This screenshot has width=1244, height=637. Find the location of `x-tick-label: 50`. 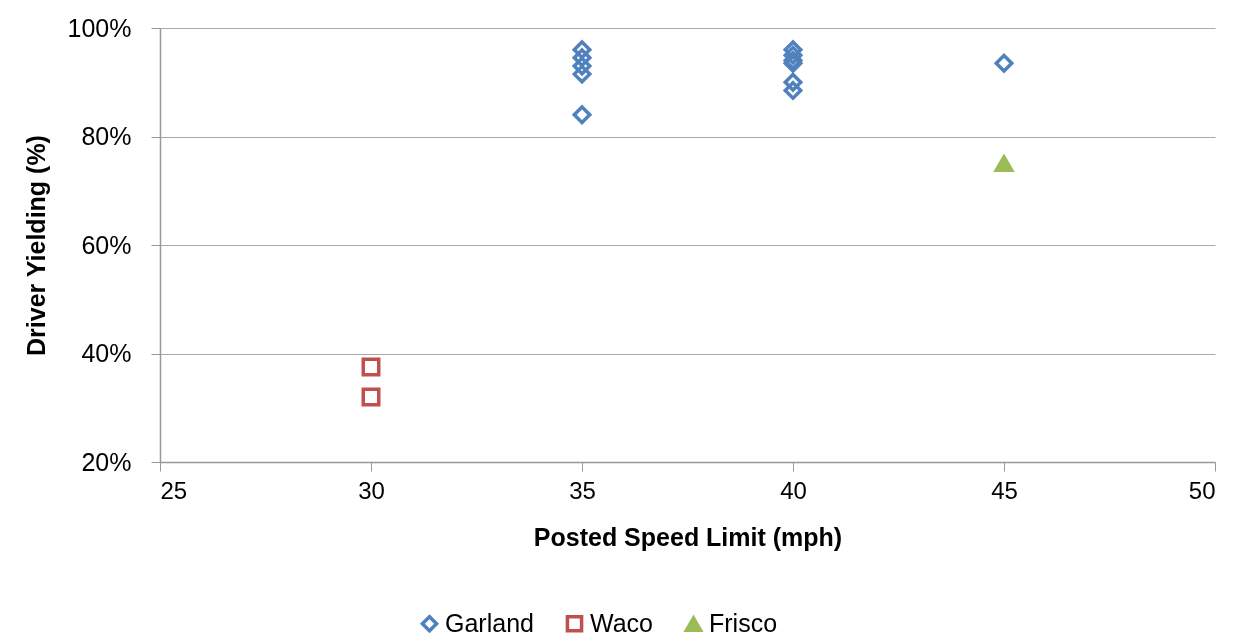

x-tick-label: 50 is located at coordinates (1202, 490).